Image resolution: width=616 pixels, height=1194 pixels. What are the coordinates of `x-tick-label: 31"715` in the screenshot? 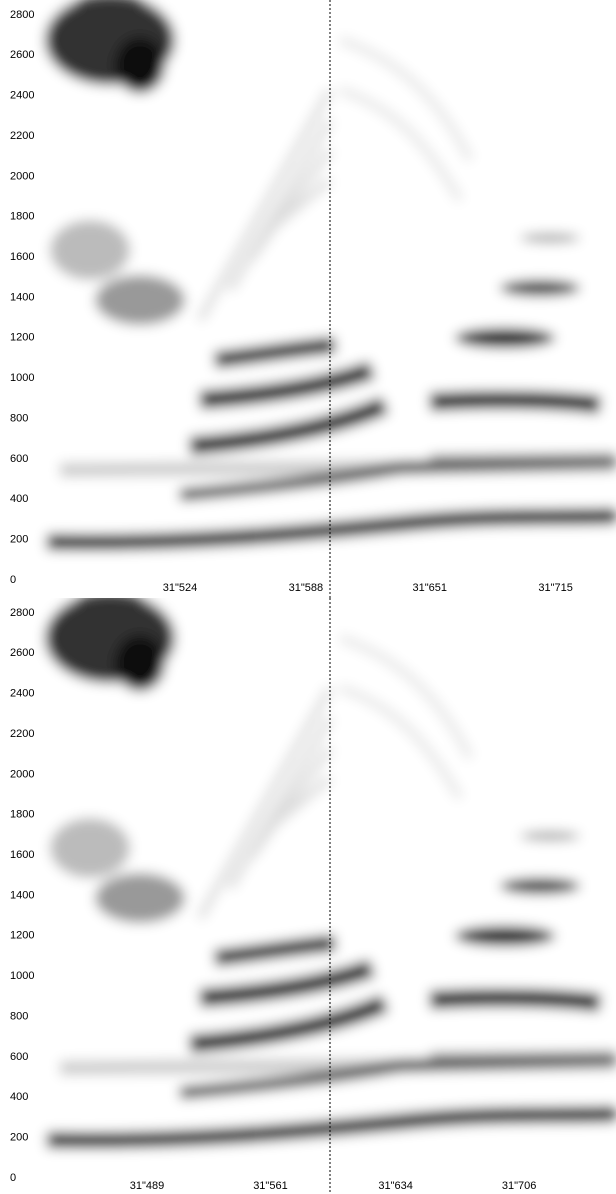 It's located at (555, 588).